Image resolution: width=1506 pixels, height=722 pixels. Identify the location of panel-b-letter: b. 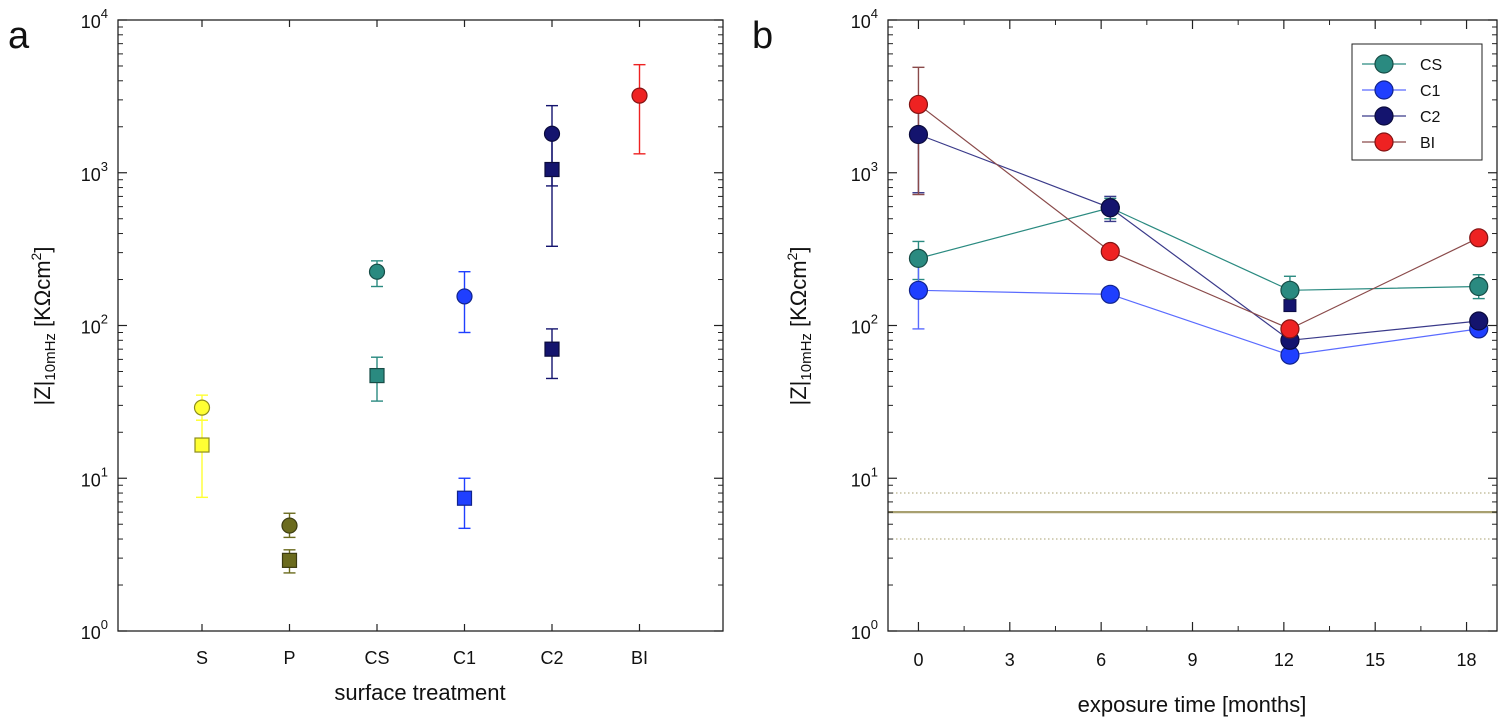
(762, 36).